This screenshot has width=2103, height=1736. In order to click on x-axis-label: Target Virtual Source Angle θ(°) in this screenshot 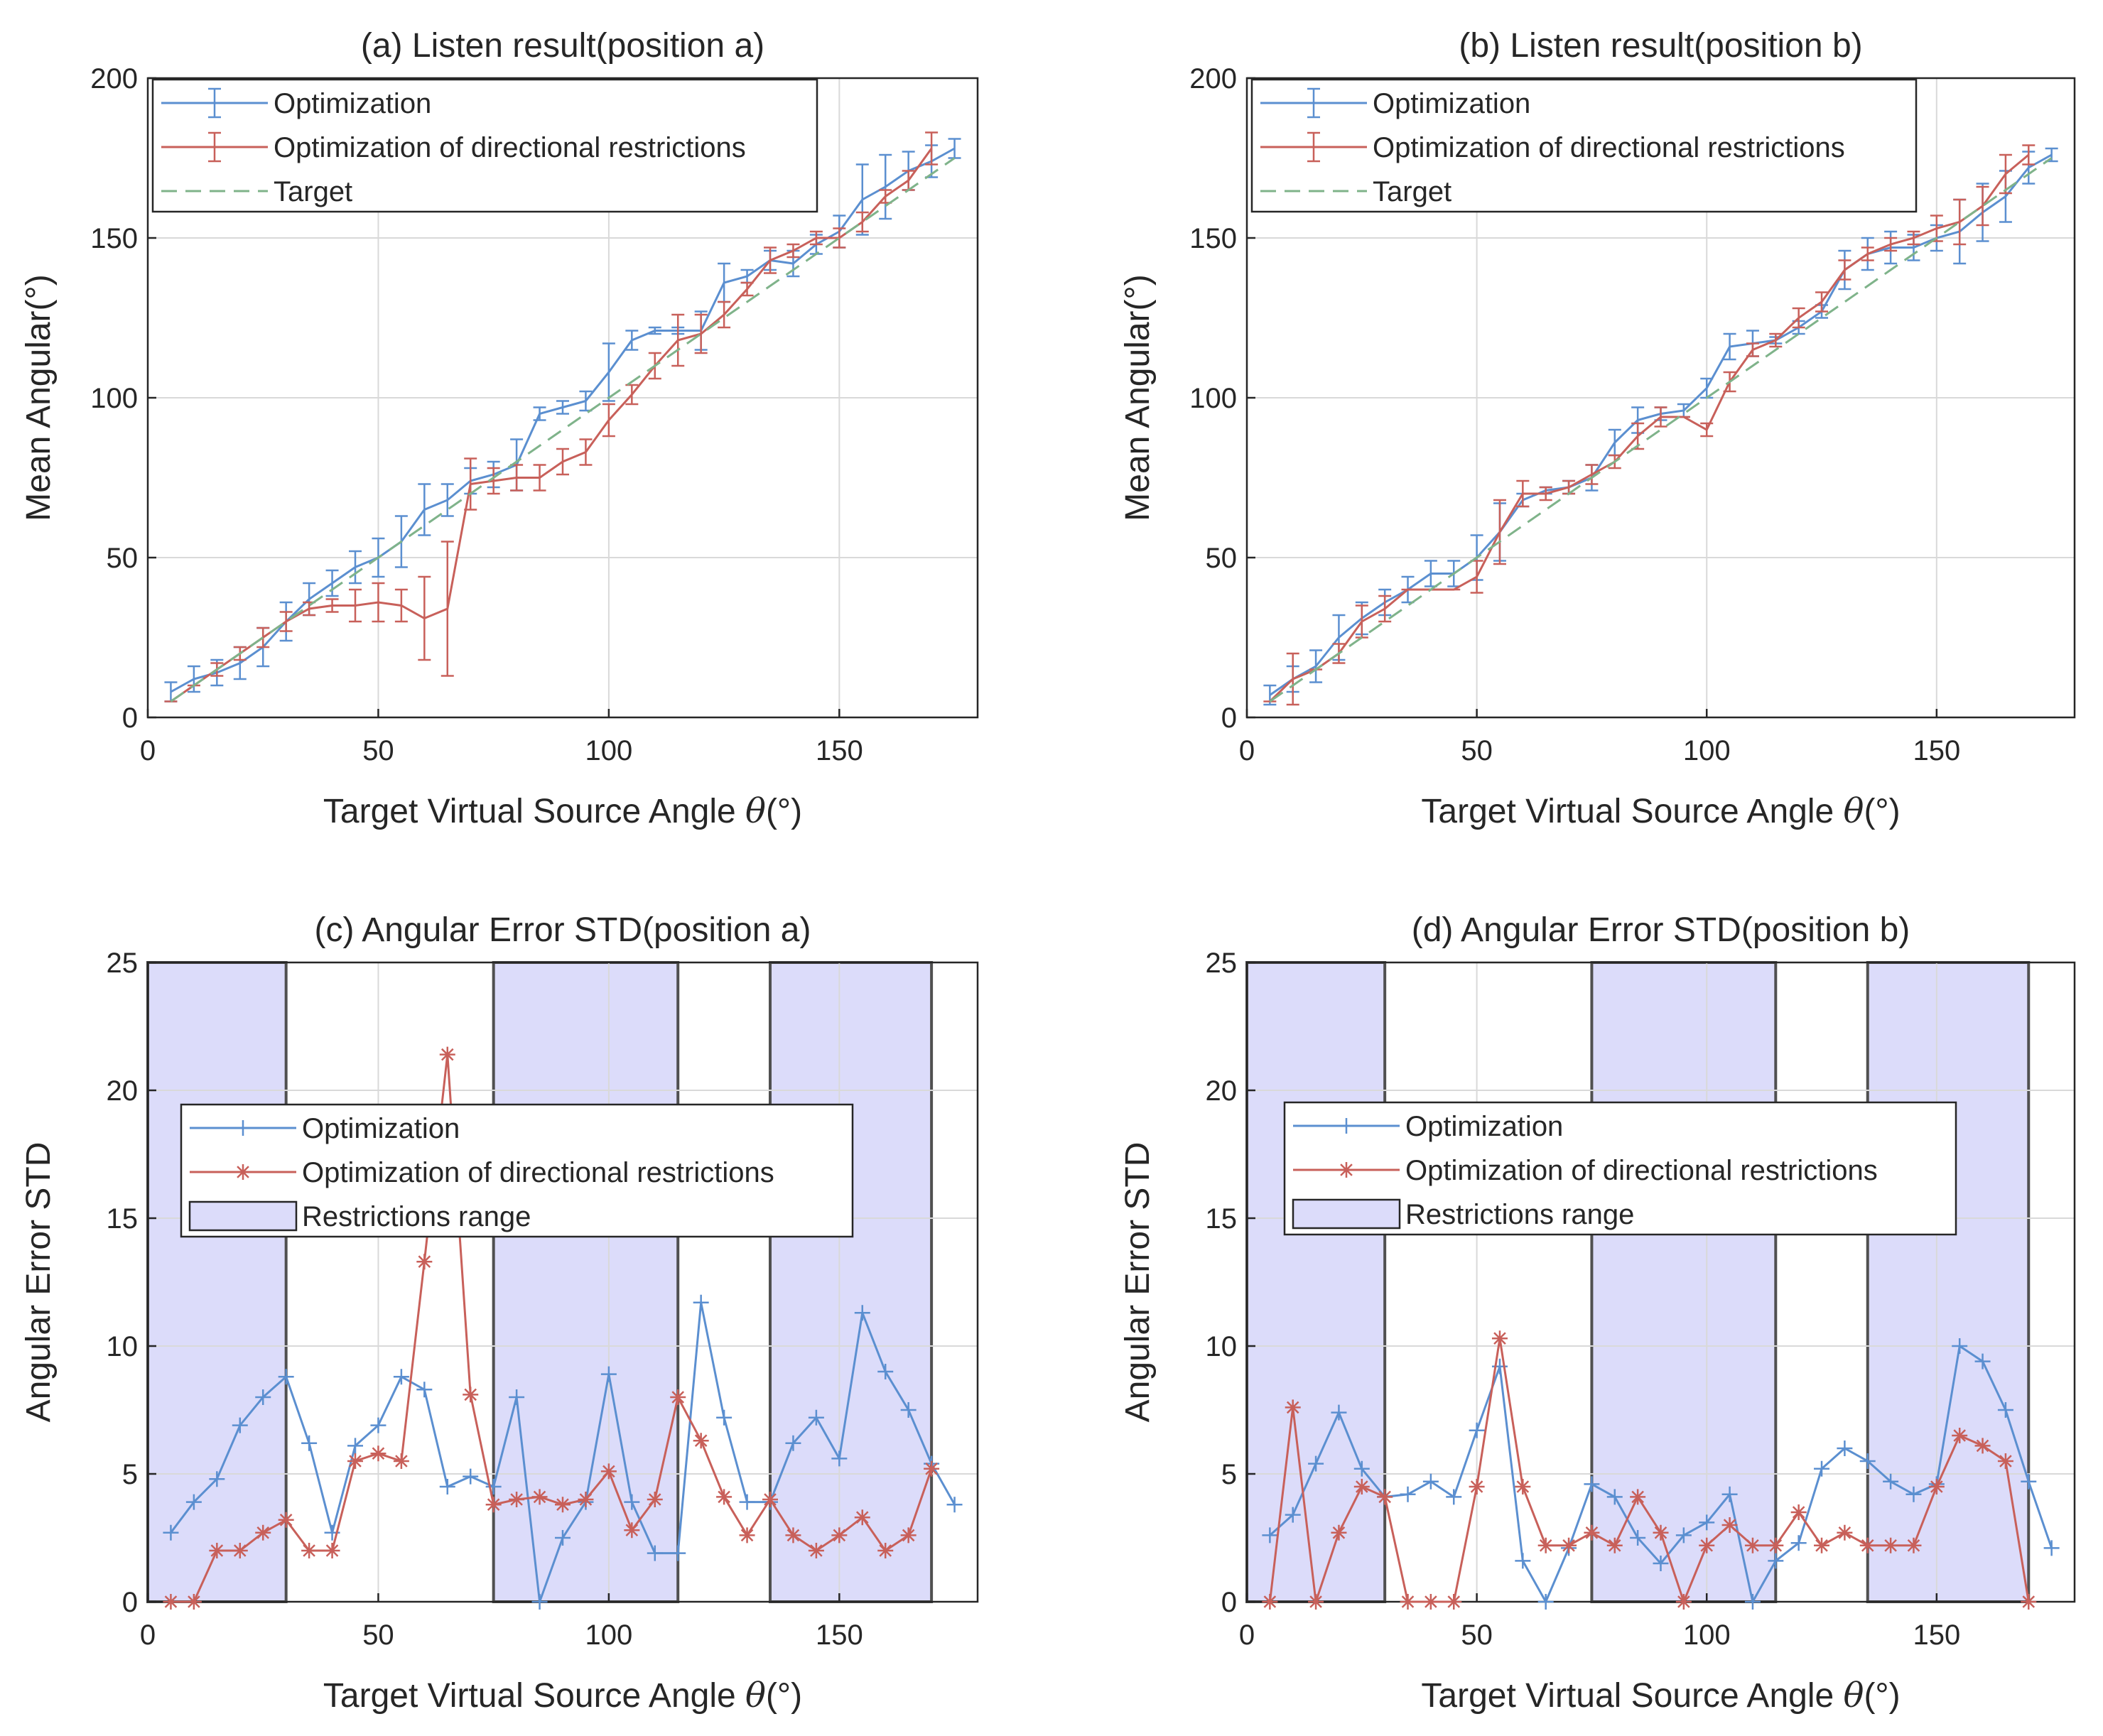, I will do `click(562, 1695)`.